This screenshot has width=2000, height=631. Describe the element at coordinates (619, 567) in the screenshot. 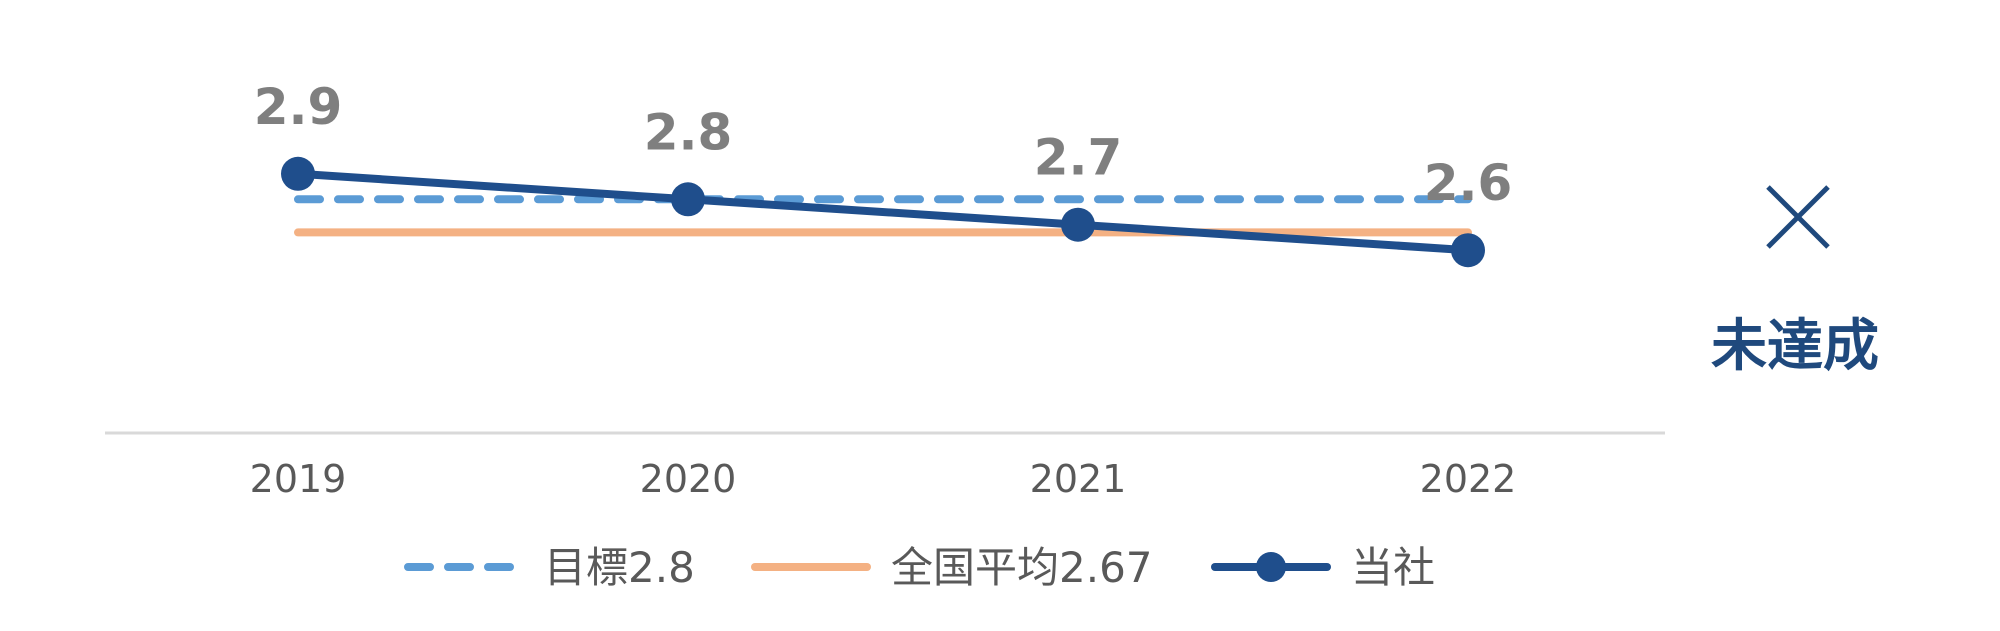

I see `legend-label-0: 目標2.8` at that location.